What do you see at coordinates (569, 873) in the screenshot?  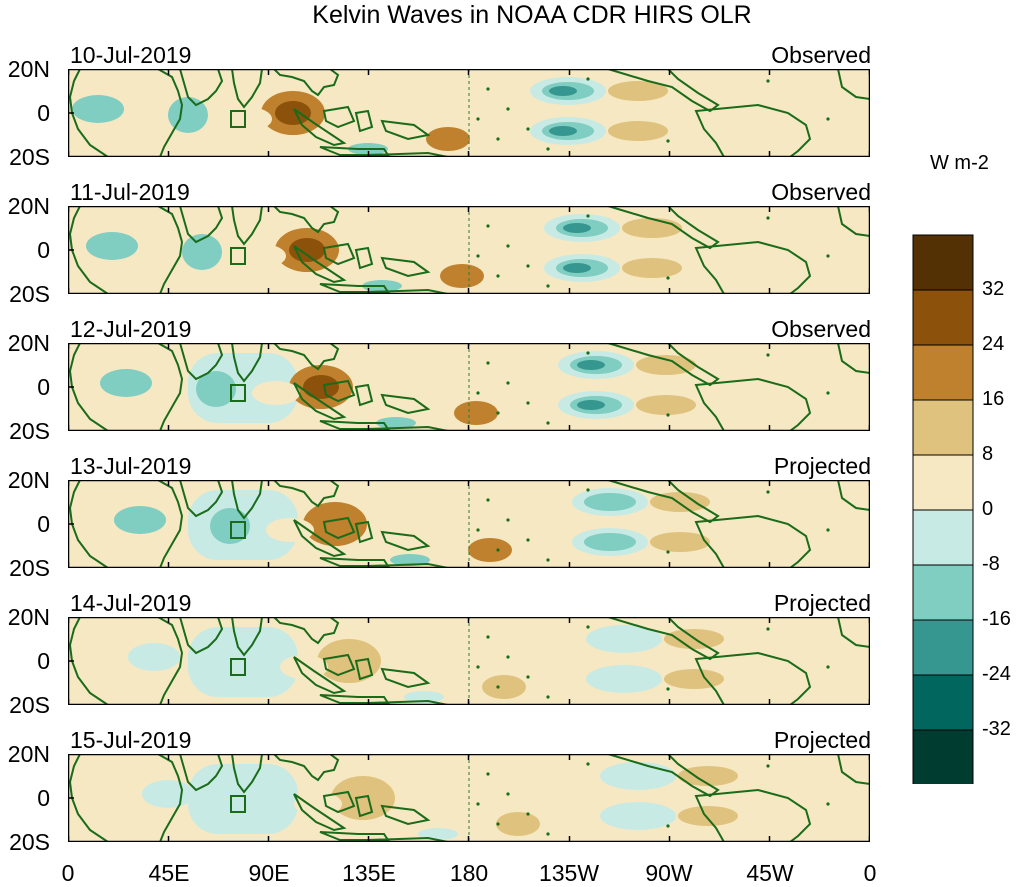 I see `x-tick-label: 135W` at bounding box center [569, 873].